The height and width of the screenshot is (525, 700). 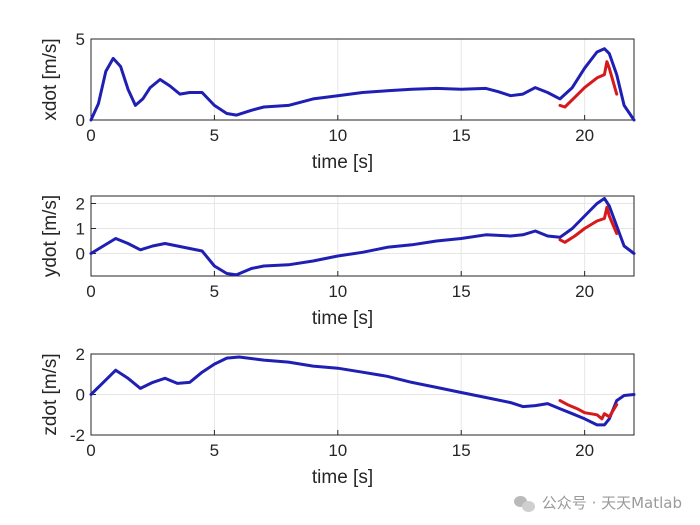 I want to click on y-tick-label: 5, so click(x=80, y=39).